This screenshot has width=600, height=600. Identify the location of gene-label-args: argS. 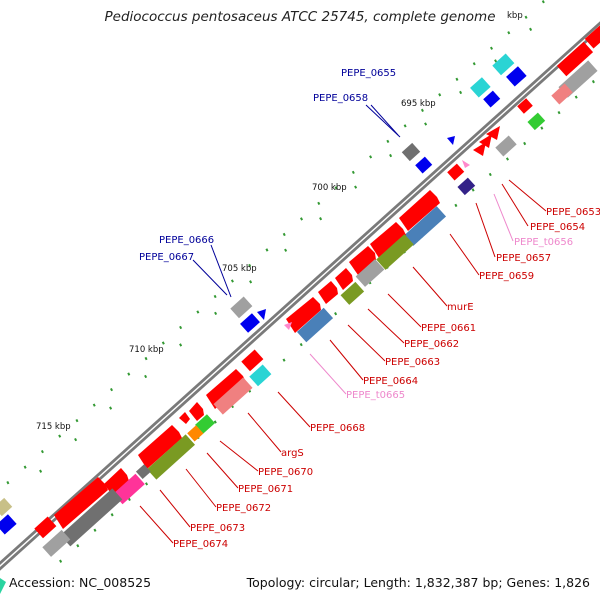
(292, 453).